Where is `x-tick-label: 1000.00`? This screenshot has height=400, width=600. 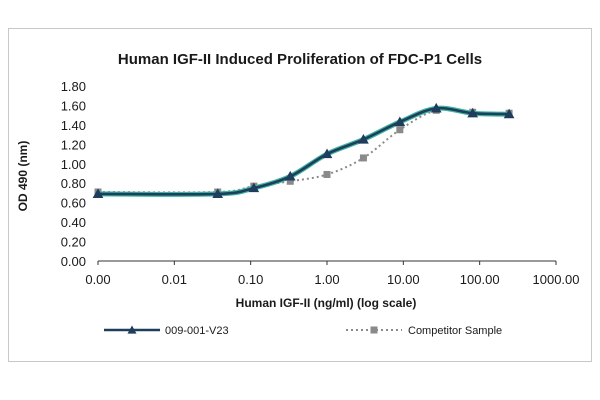
x-tick-label: 1000.00 is located at coordinates (556, 279).